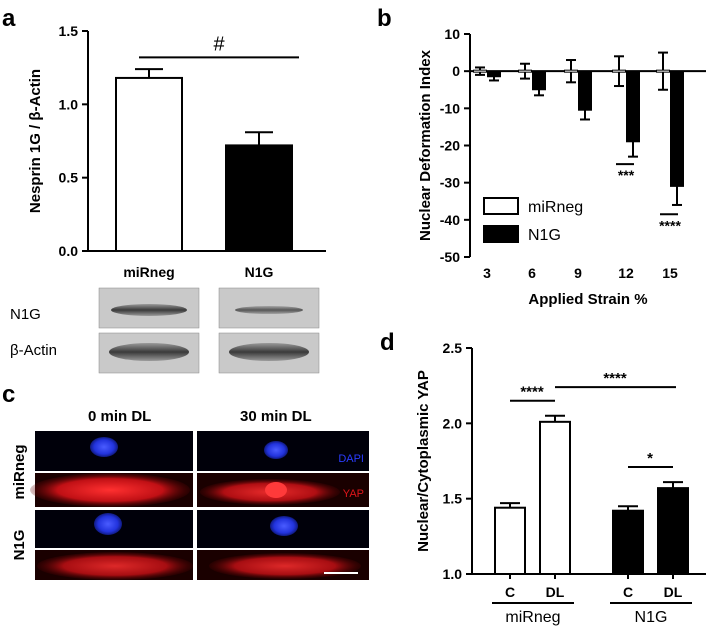 The image size is (709, 635). What do you see at coordinates (149, 310) in the screenshot?
I see `band-n1g-mirneg` at bounding box center [149, 310].